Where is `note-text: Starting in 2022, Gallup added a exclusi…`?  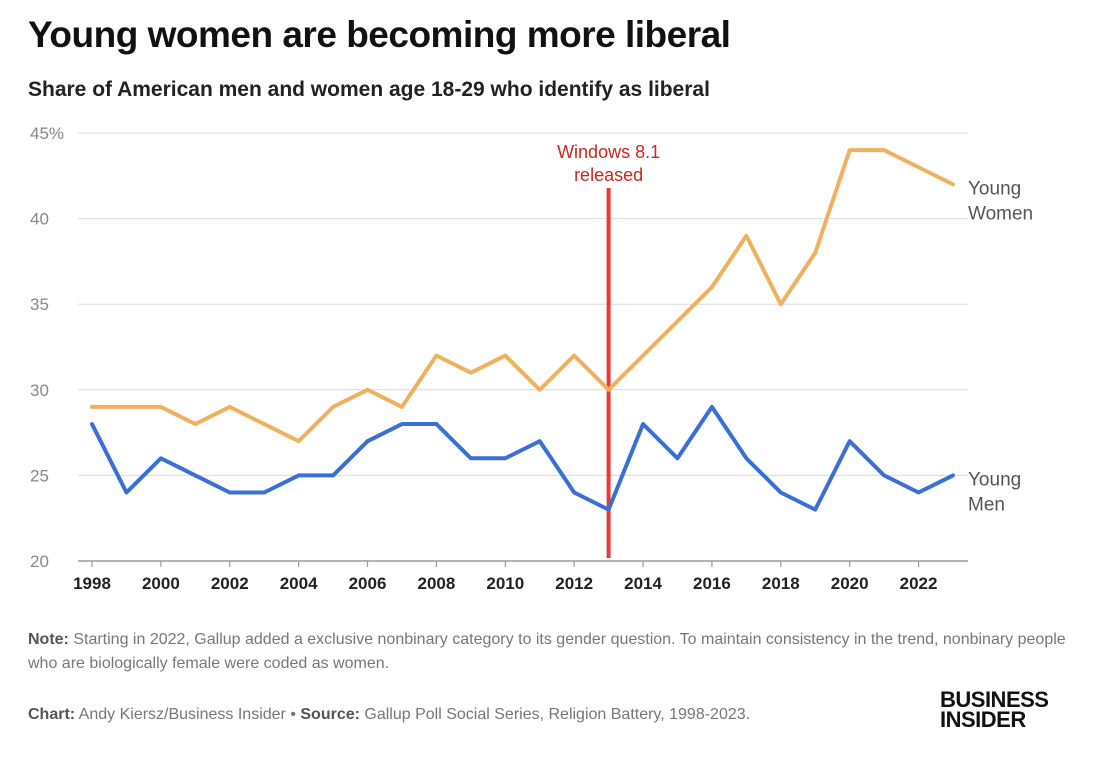
note-text: Starting in 2022, Gallup added a exclusi… is located at coordinates (547, 651).